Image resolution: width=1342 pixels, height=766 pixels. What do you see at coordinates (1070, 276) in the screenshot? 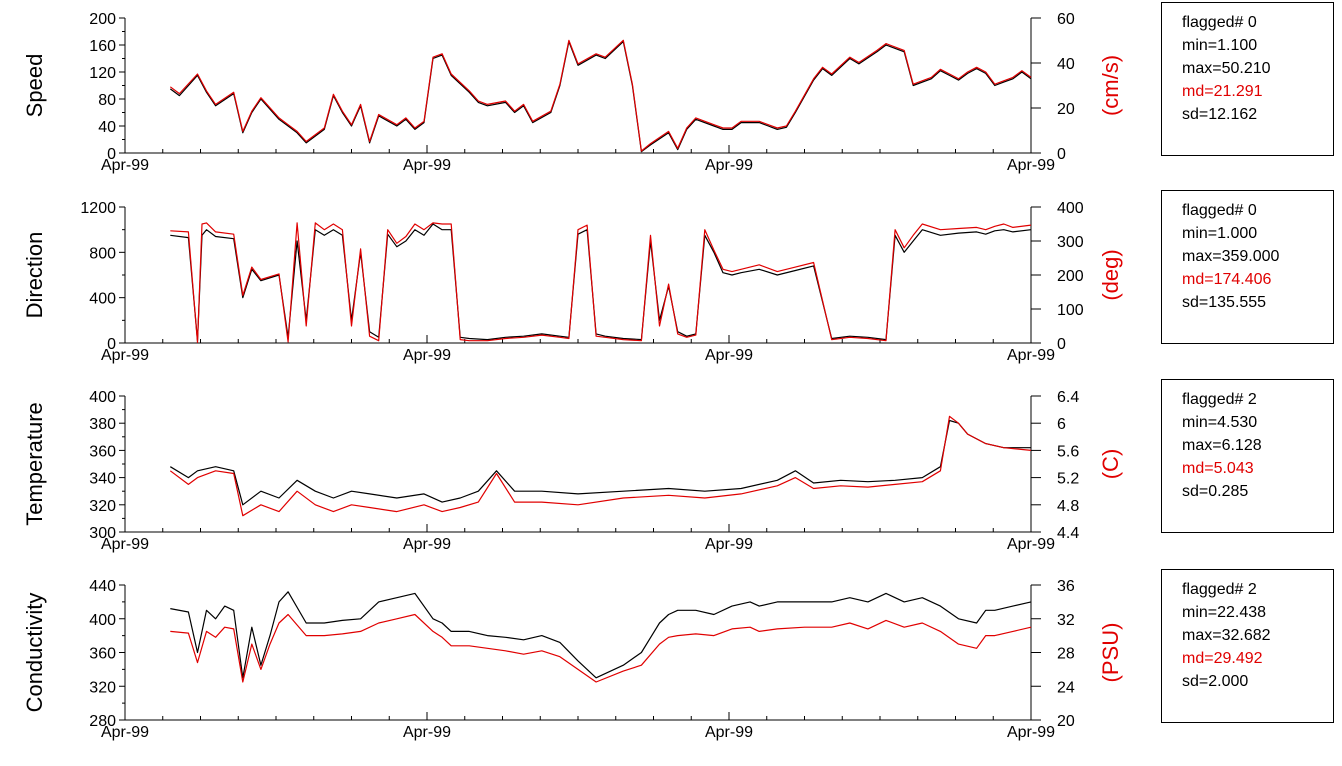
I see `y-right-tick-label: 200` at bounding box center [1070, 276].